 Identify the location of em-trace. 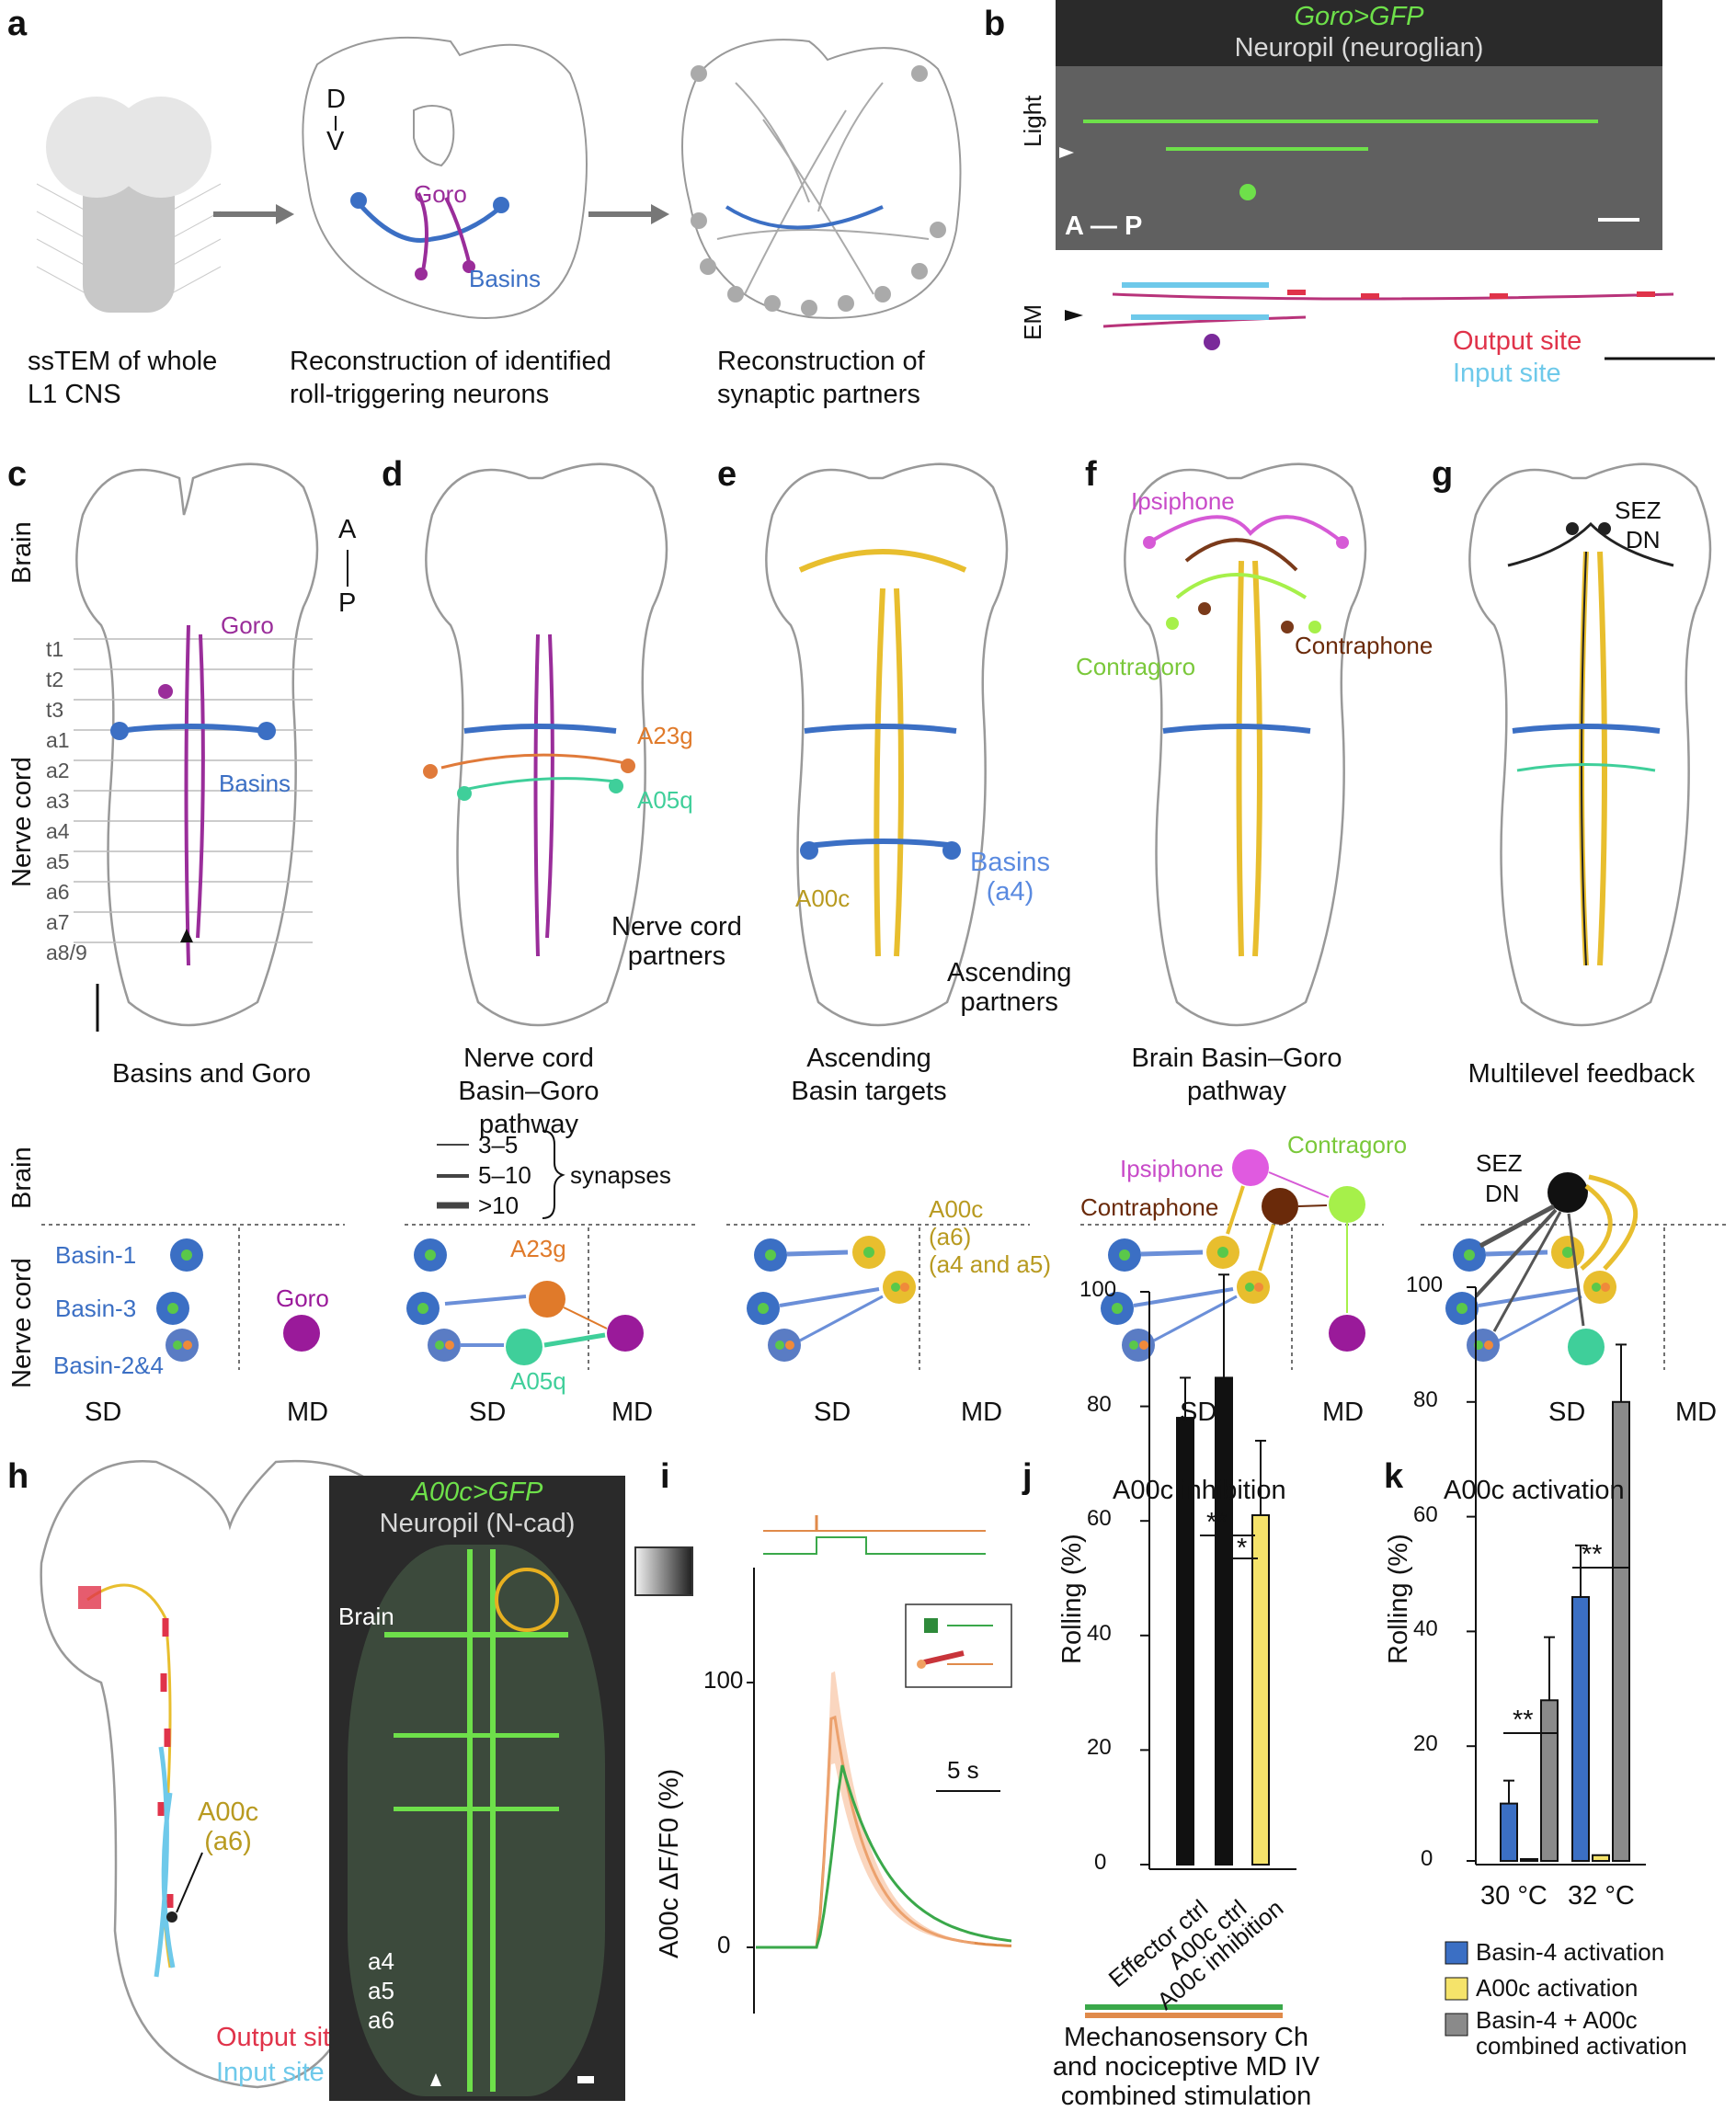
(1390, 321).